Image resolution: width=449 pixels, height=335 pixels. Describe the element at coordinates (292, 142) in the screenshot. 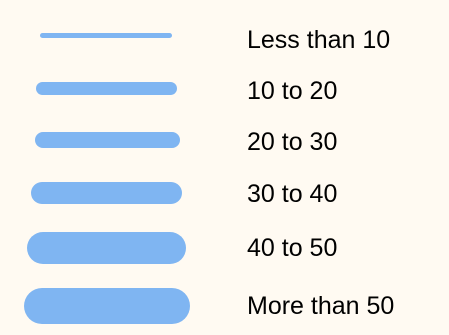

I see `legend-label: 20 to 30` at that location.